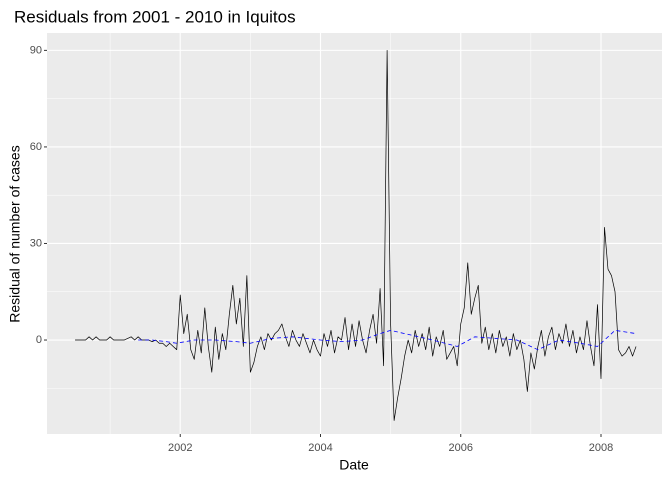  Describe the element at coordinates (601, 448) in the screenshot. I see `x-tick-label: 2008` at that location.